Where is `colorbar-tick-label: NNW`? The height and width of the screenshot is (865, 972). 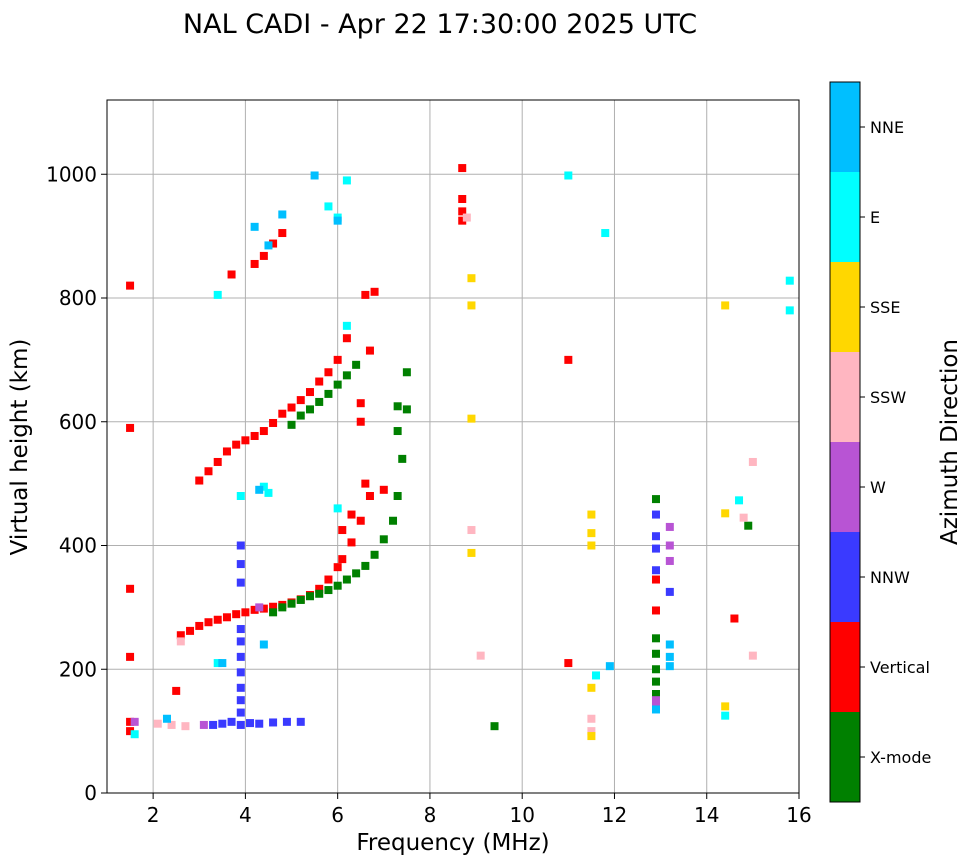
colorbar-tick-label: NNW is located at coordinates (890, 577).